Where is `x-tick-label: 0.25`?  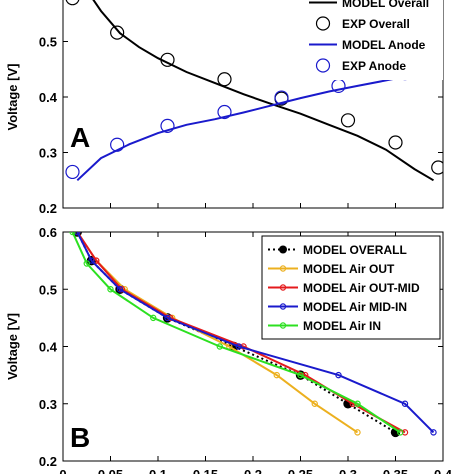 x-tick-label: 0.25 is located at coordinates (300, 470).